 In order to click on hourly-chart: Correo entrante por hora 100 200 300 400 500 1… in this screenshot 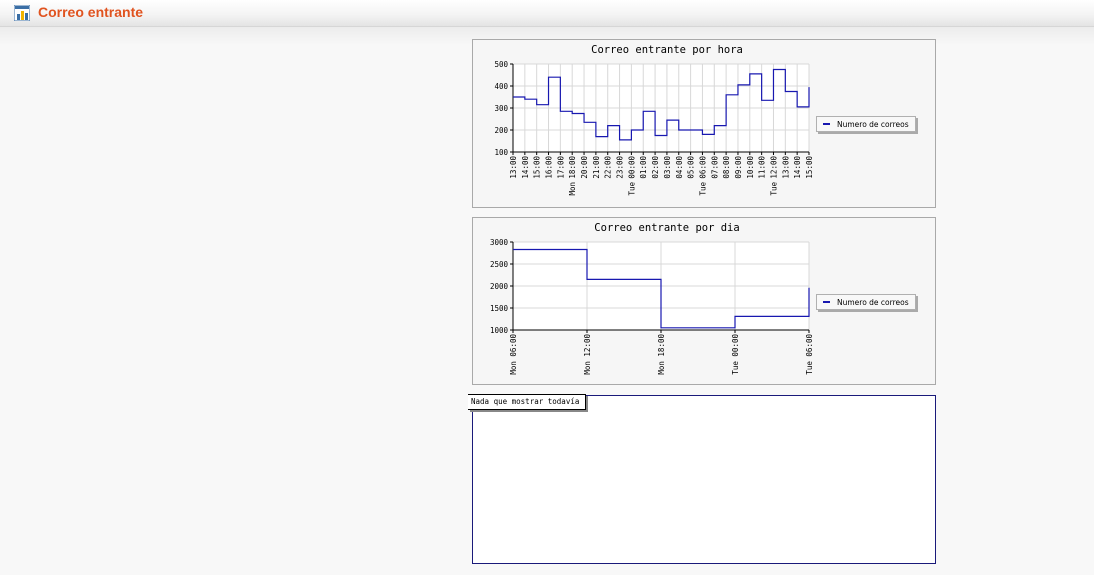, I will do `click(704, 123)`.